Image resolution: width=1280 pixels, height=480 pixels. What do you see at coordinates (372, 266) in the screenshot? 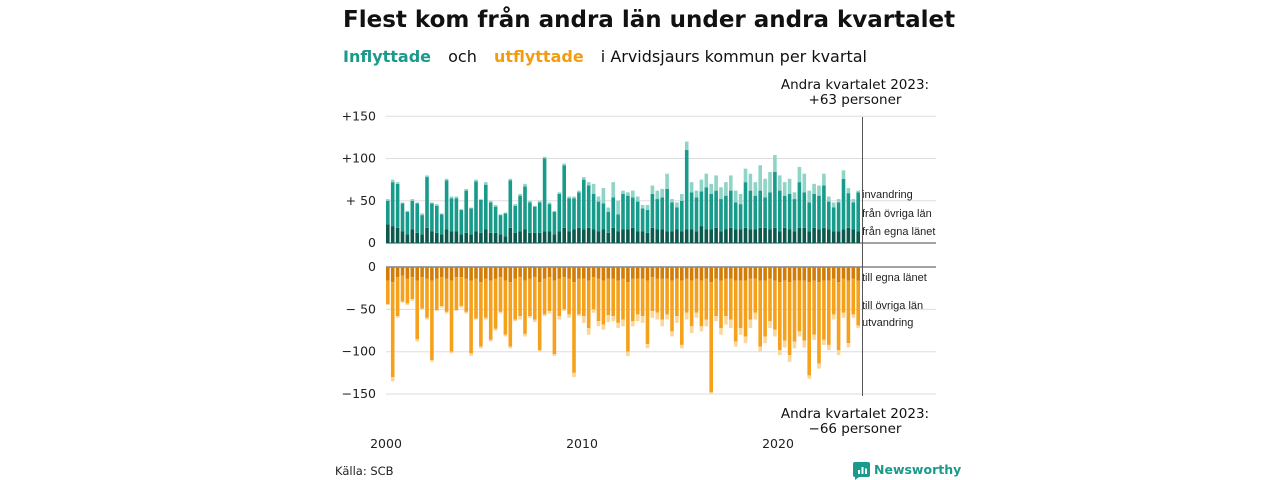
I see `y-tick-label-bottom: 0` at bounding box center [372, 266].